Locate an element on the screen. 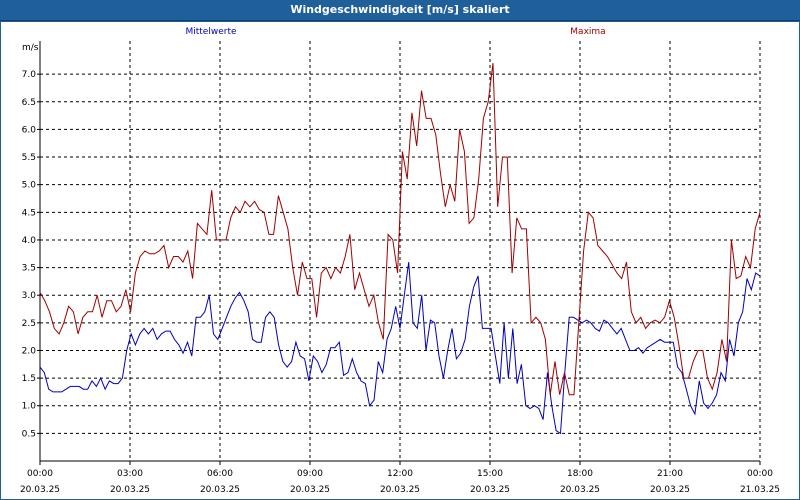 The width and height of the screenshot is (800, 500). y-tick-label: 2.5 is located at coordinates (29, 324).